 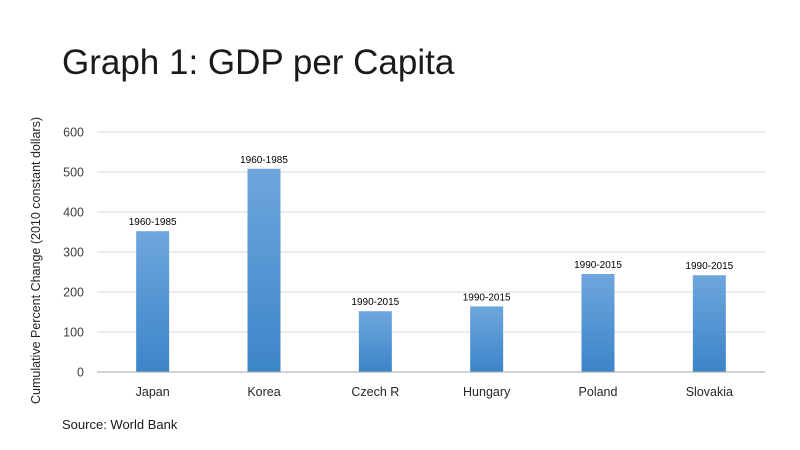 What do you see at coordinates (375, 392) in the screenshot?
I see `x-category-label: Czech R` at bounding box center [375, 392].